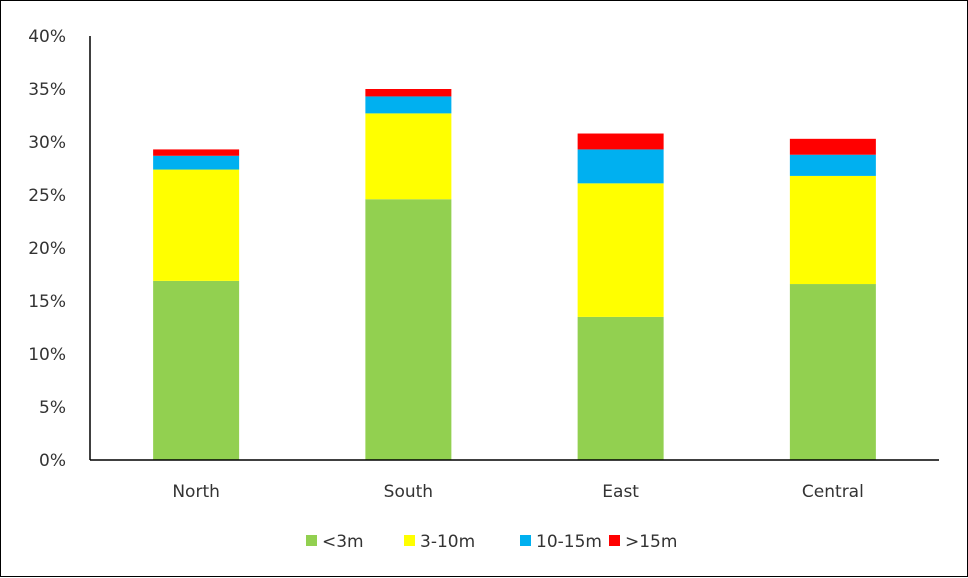 Image resolution: width=968 pixels, height=578 pixels. Describe the element at coordinates (651, 542) in the screenshot. I see `legend-label: >15m` at that location.